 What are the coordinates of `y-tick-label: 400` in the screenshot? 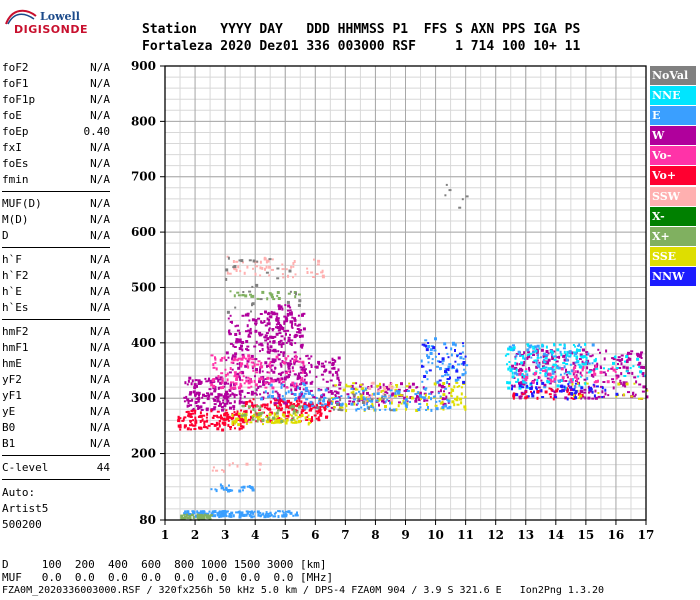 It's located at (143, 343).